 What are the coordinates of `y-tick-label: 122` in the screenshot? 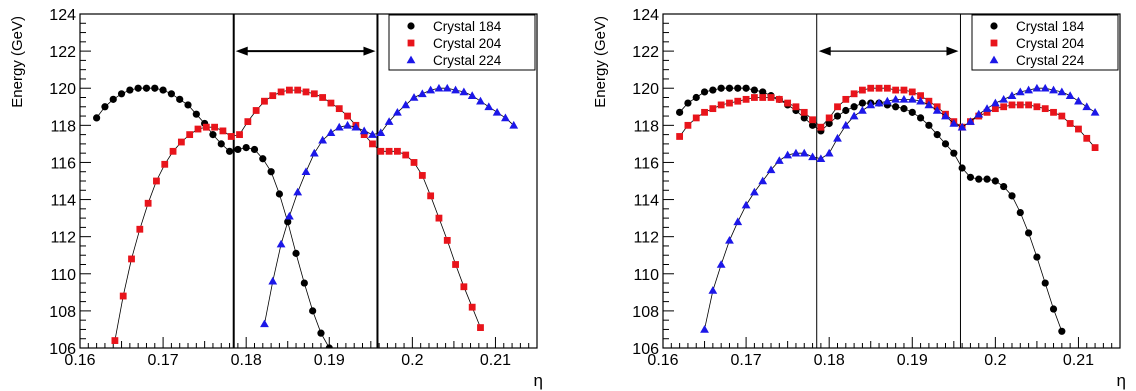 It's located at (645, 52).